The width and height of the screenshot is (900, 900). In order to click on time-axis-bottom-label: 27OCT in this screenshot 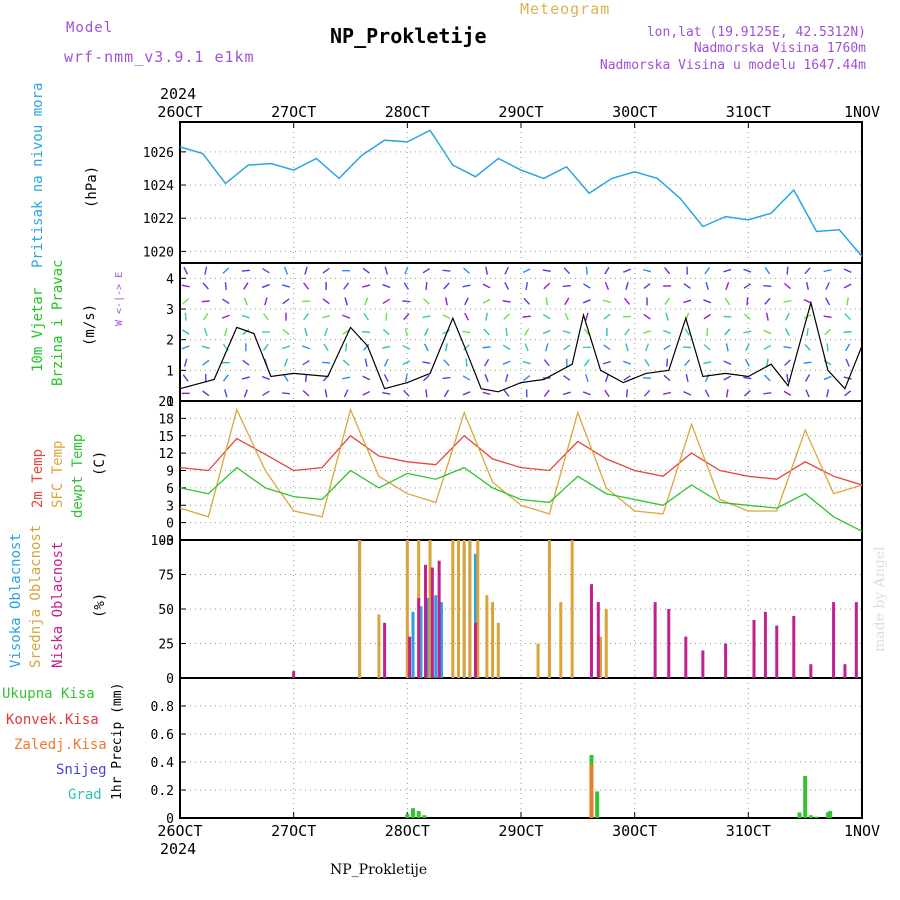, I will do `click(293, 831)`.